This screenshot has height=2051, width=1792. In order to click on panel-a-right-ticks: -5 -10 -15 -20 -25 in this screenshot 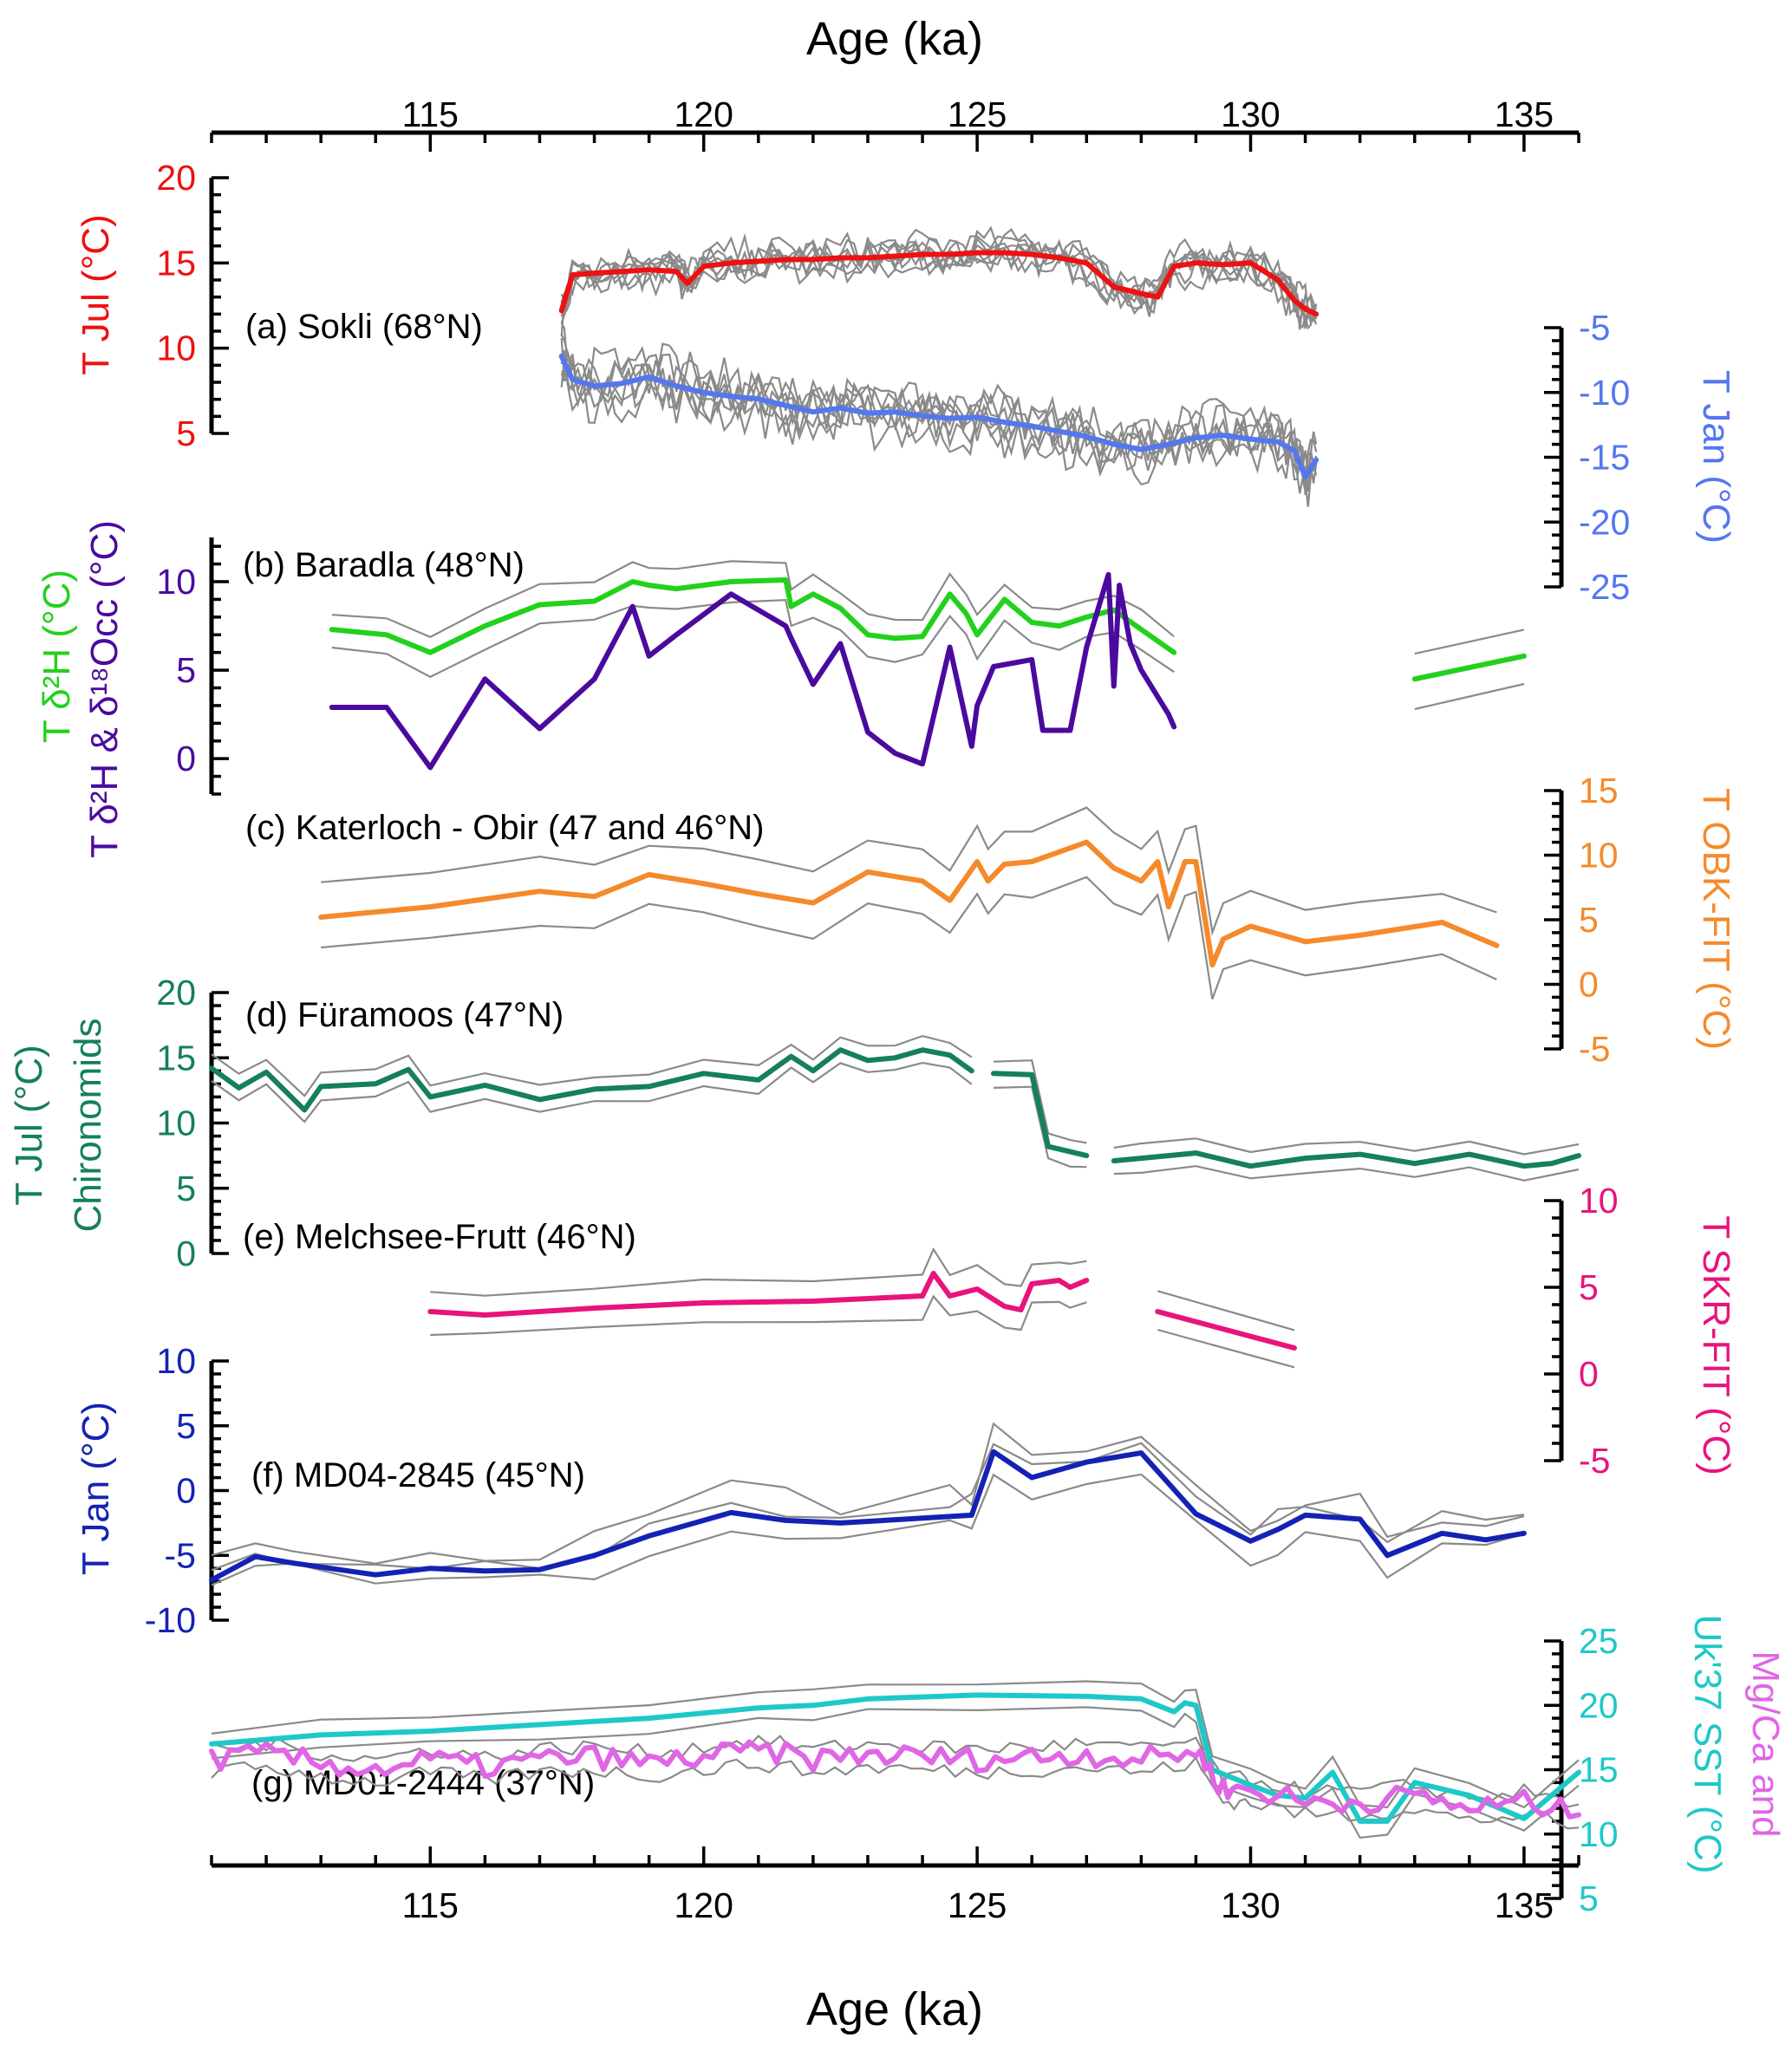, I will do `click(1587, 457)`.